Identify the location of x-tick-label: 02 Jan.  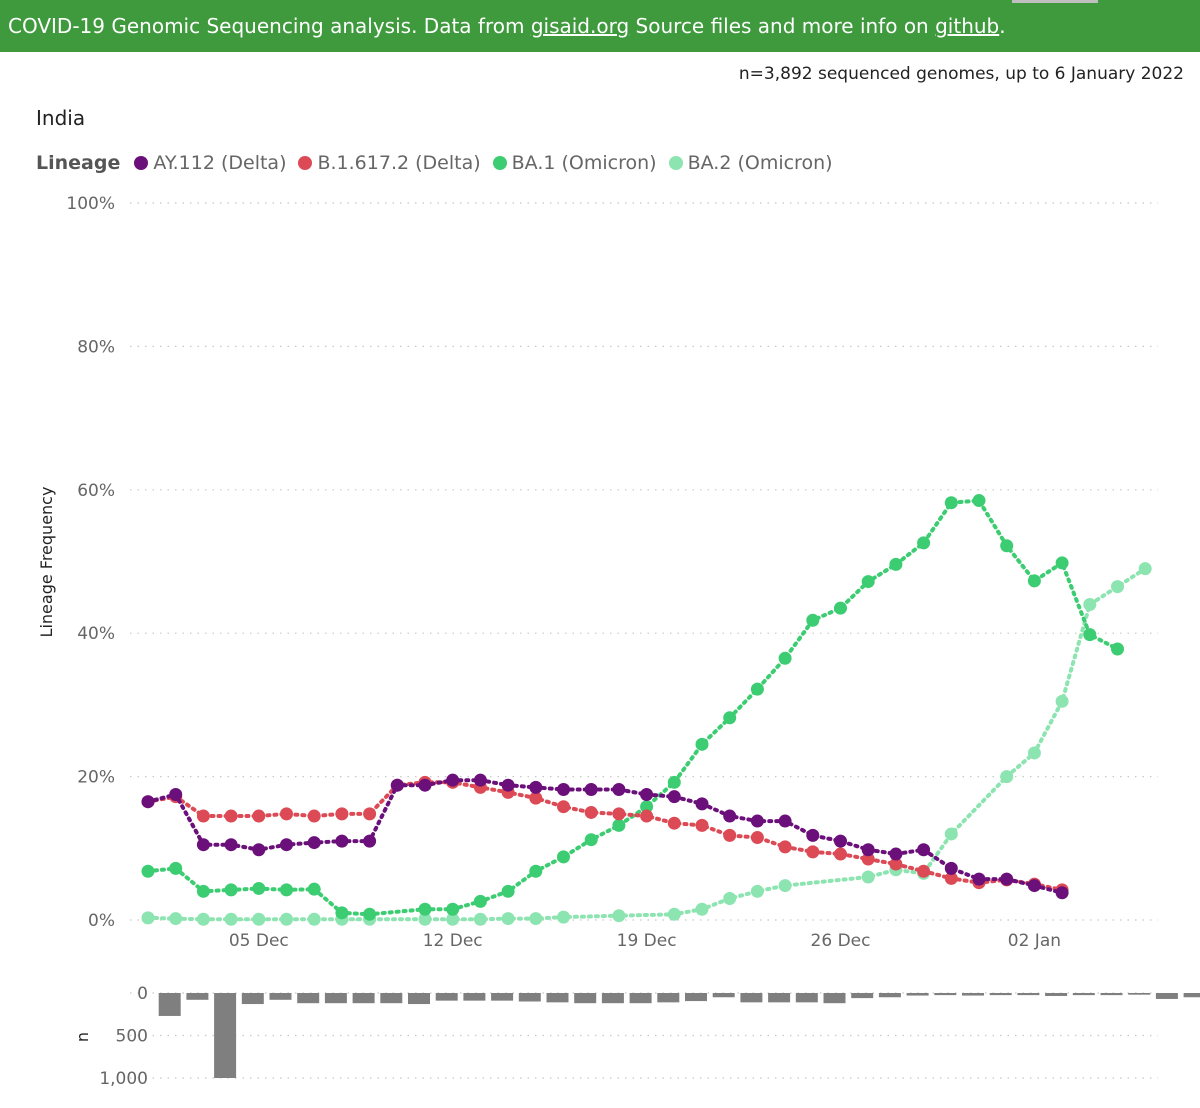
(1034, 941).